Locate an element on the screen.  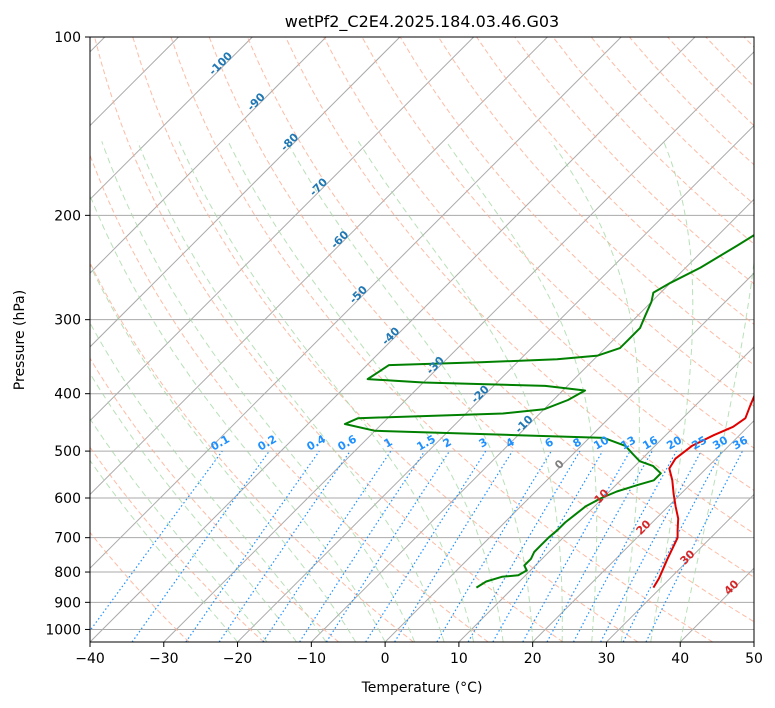
x-tick-label: 30 is located at coordinates (607, 659).